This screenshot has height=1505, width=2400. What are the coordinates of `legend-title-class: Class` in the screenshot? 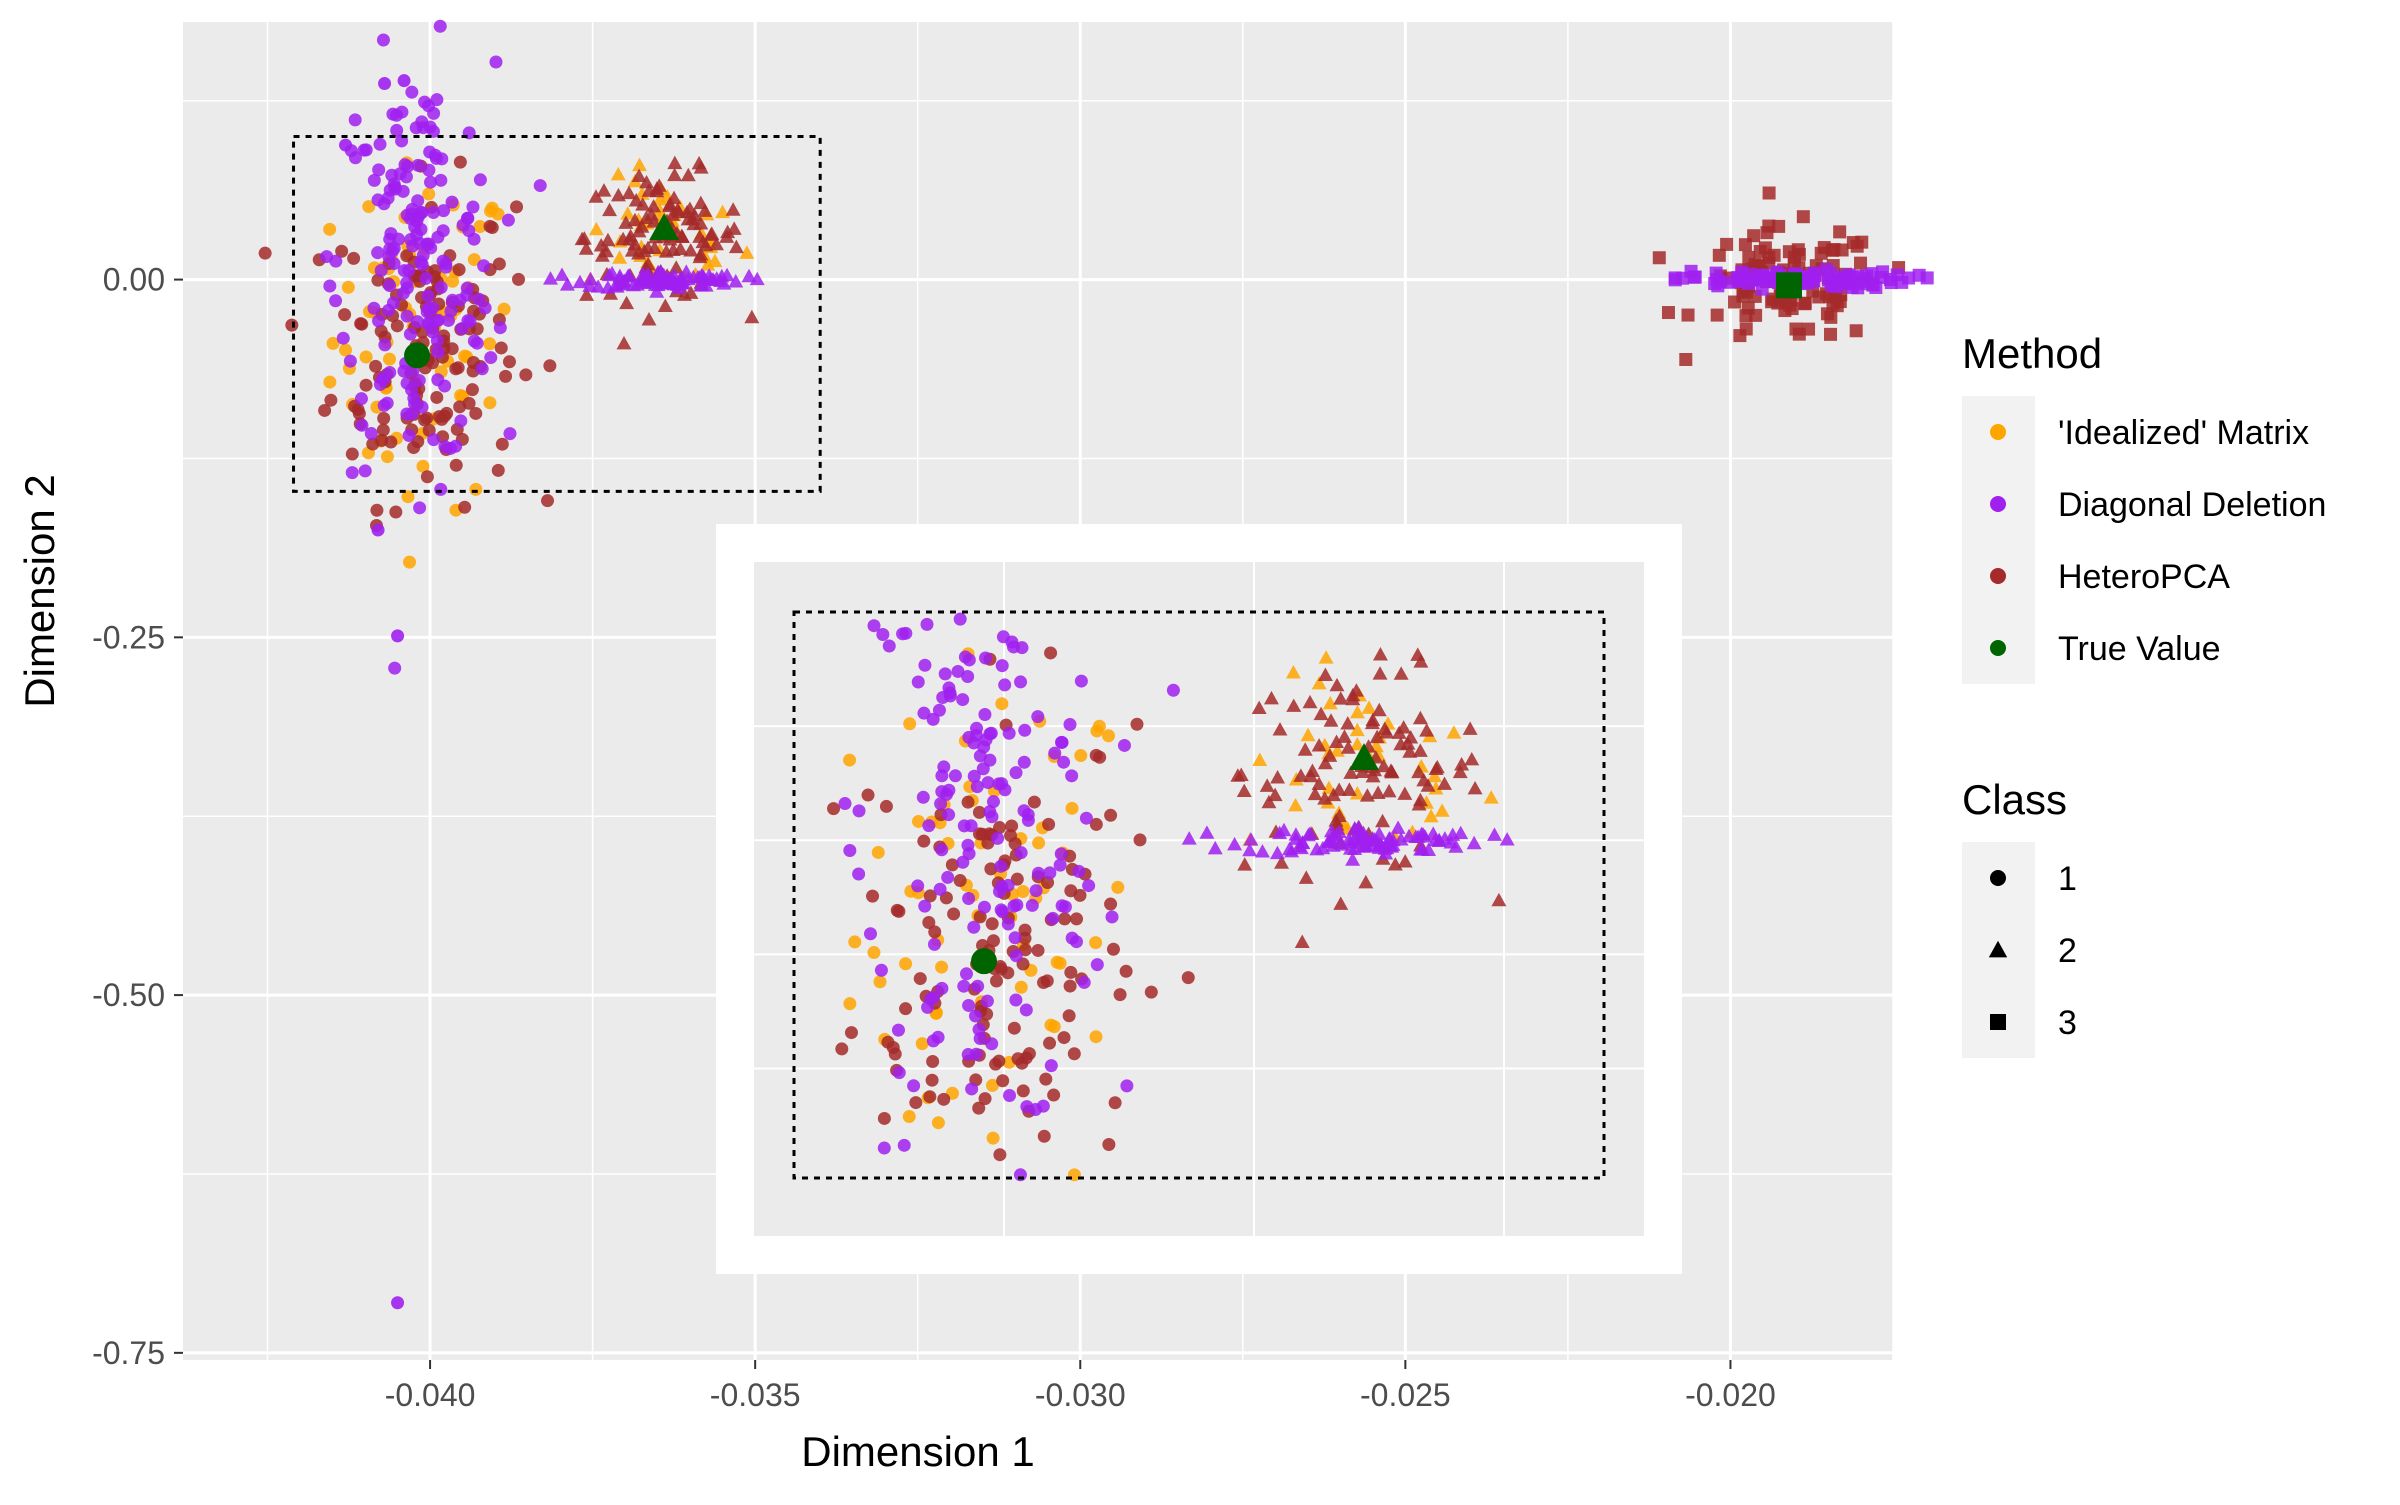 It's located at (2014, 799).